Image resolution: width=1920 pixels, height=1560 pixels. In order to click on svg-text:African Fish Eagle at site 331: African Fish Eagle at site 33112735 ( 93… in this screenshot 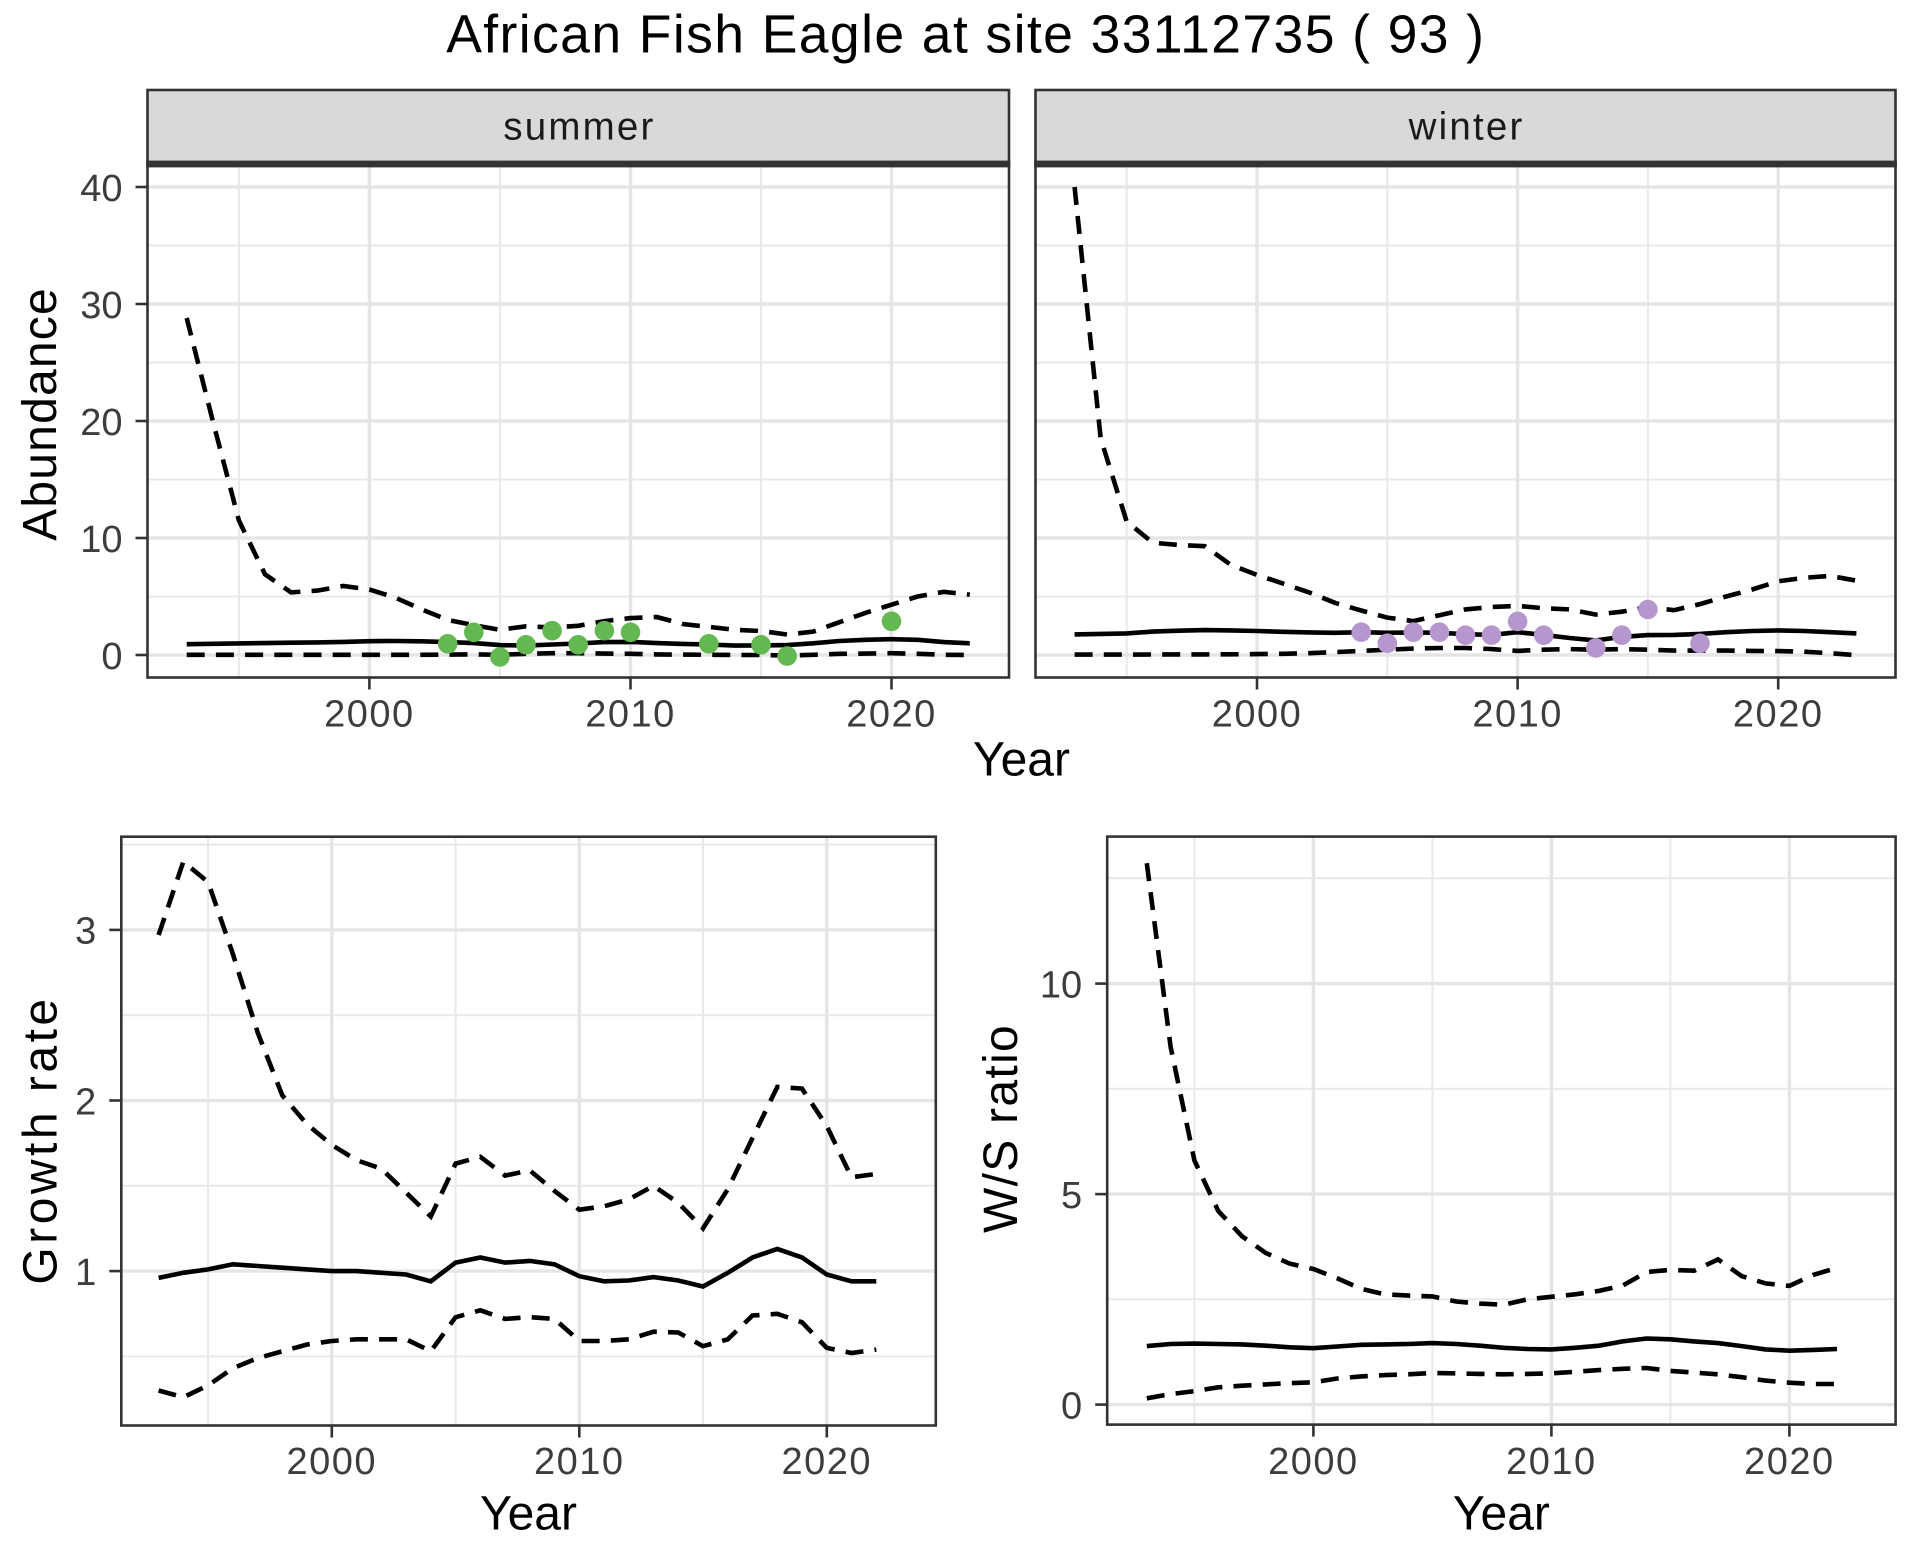, I will do `click(965, 35)`.